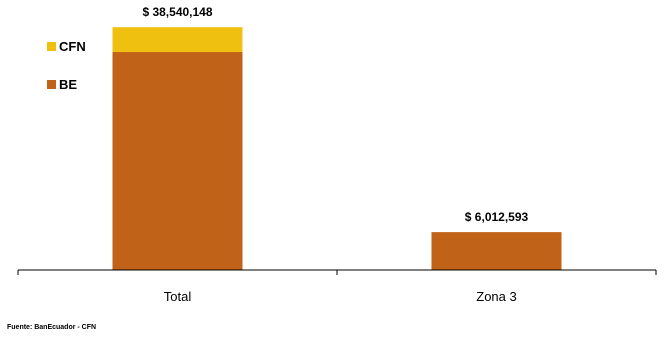  I want to click on legend-swatch-cfn, so click(51, 46).